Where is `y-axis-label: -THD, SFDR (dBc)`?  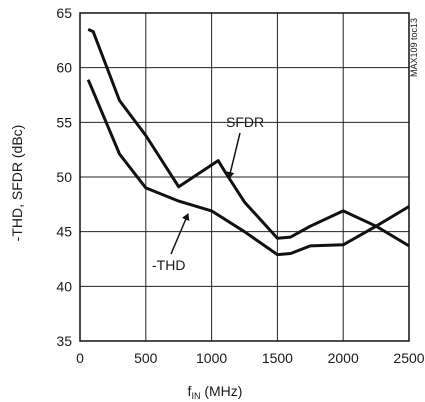
y-axis-label: -THD, SFDR (dBc) is located at coordinates (17, 183).